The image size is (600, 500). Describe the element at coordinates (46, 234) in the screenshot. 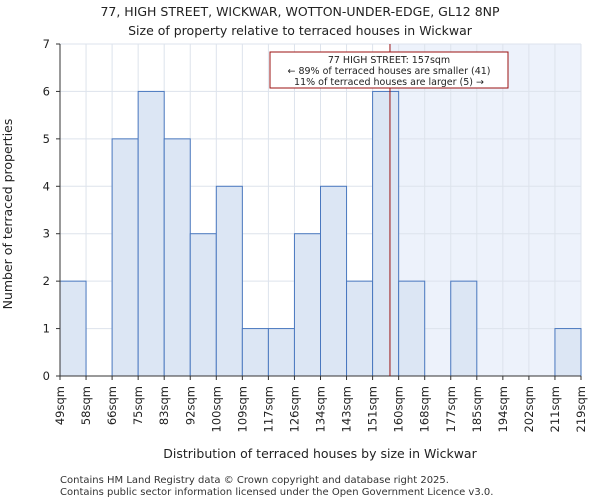

I see `y-tick-label: 3` at that location.